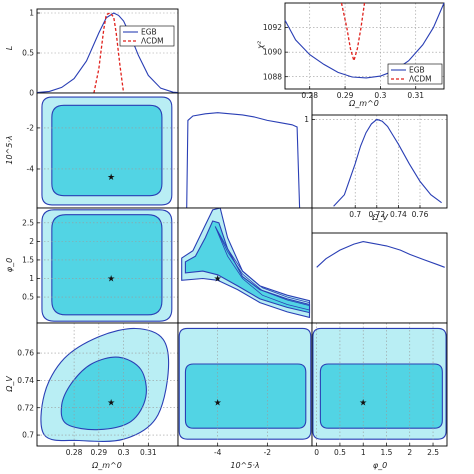  I want to click on x-axis-label-omega-v-top: Ω_V, so click(379, 217).